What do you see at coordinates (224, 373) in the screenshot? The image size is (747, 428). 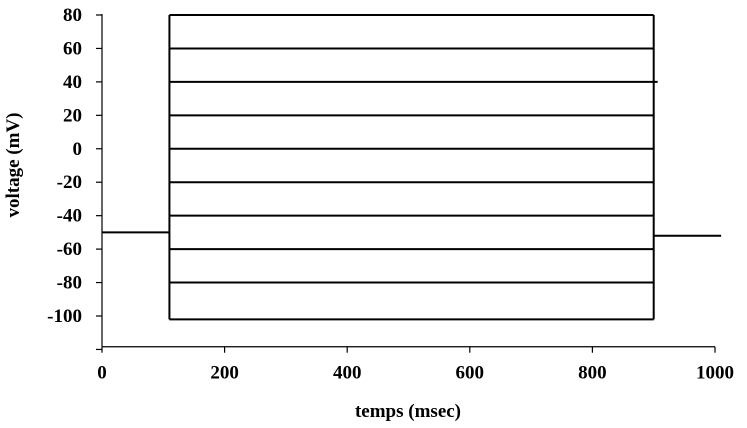 I see `x-tick-label: 200` at bounding box center [224, 373].